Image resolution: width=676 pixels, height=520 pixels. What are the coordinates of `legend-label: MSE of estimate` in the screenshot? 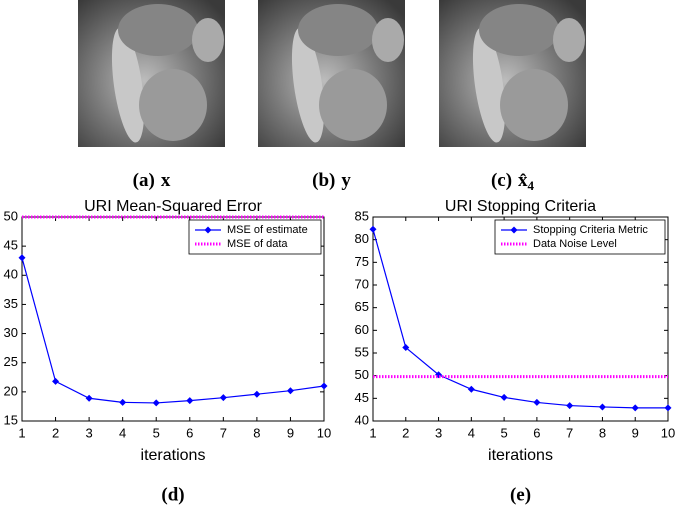 It's located at (267, 230).